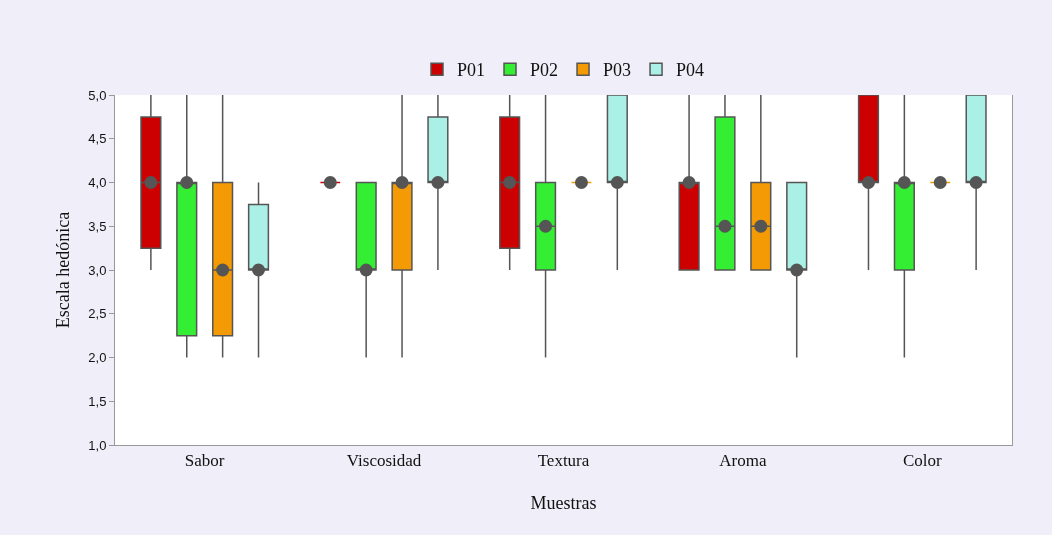 This screenshot has width=1052, height=535. What do you see at coordinates (97, 445) in the screenshot?
I see `y-tick-label: 1,0` at bounding box center [97, 445].